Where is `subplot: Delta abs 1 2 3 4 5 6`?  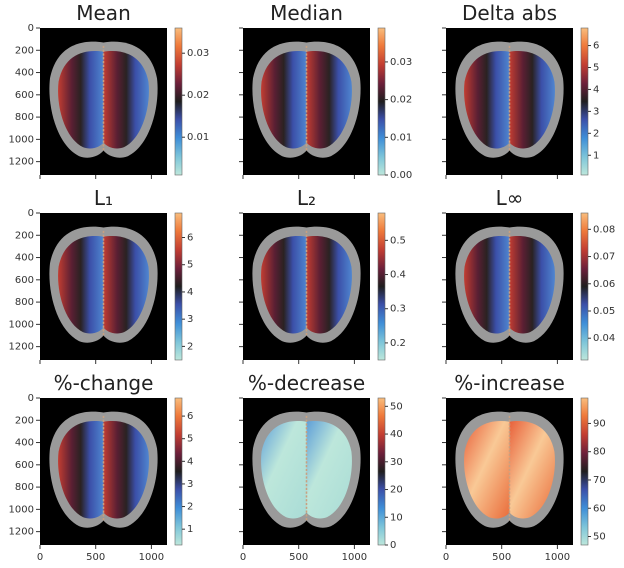 subplot: Delta abs 1 2 3 4 5 6 is located at coordinates (520, 90).